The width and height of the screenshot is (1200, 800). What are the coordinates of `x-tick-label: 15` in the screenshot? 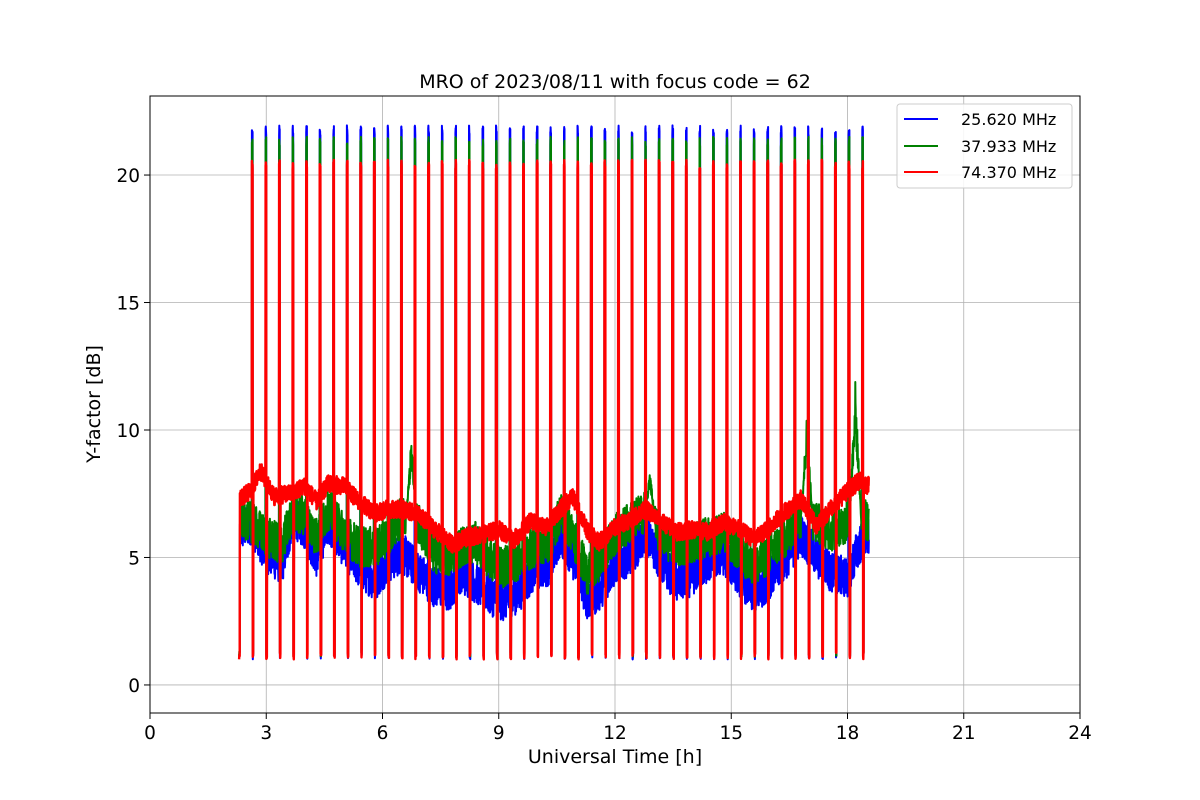 It's located at (731, 733).